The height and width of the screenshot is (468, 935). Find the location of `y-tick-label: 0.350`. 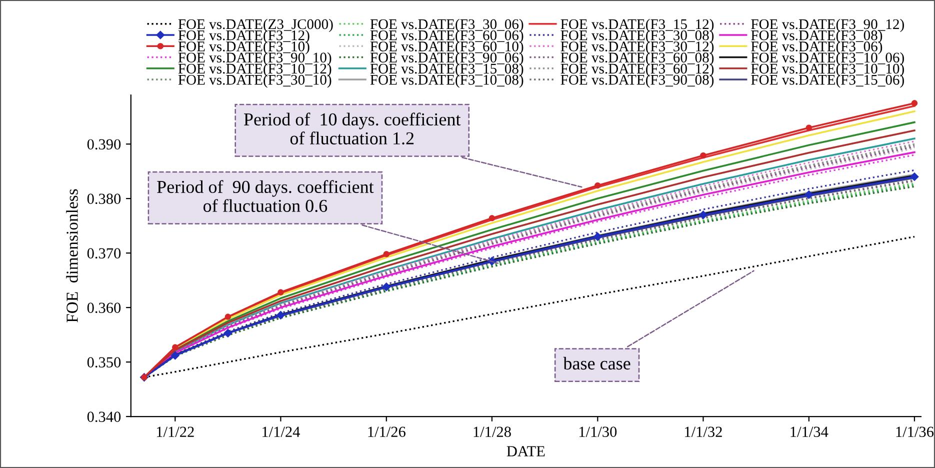

y-tick-label: 0.350 is located at coordinates (104, 362).